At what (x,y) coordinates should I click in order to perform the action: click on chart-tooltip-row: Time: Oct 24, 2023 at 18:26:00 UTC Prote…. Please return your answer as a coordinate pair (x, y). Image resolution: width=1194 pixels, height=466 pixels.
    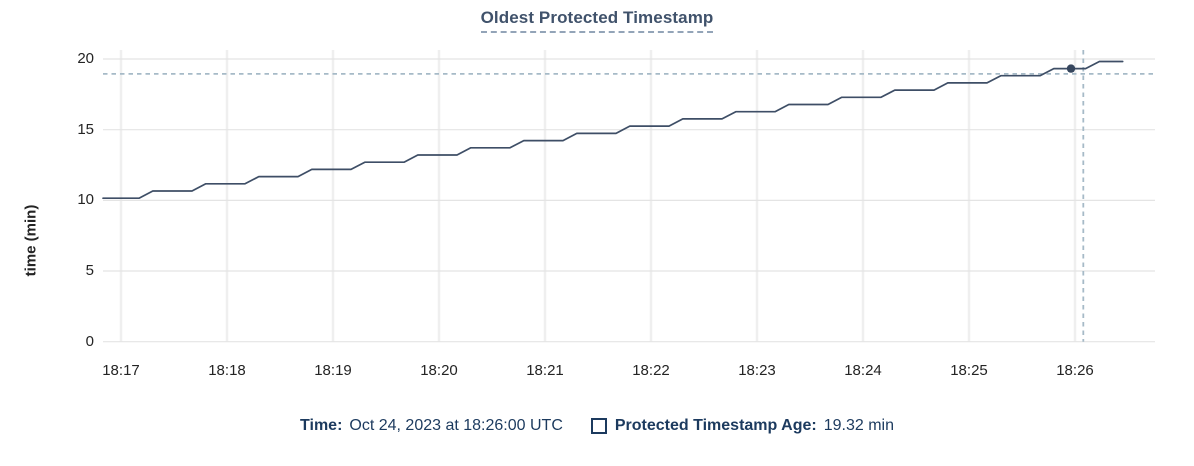
    Looking at the image, I should click on (597, 426).